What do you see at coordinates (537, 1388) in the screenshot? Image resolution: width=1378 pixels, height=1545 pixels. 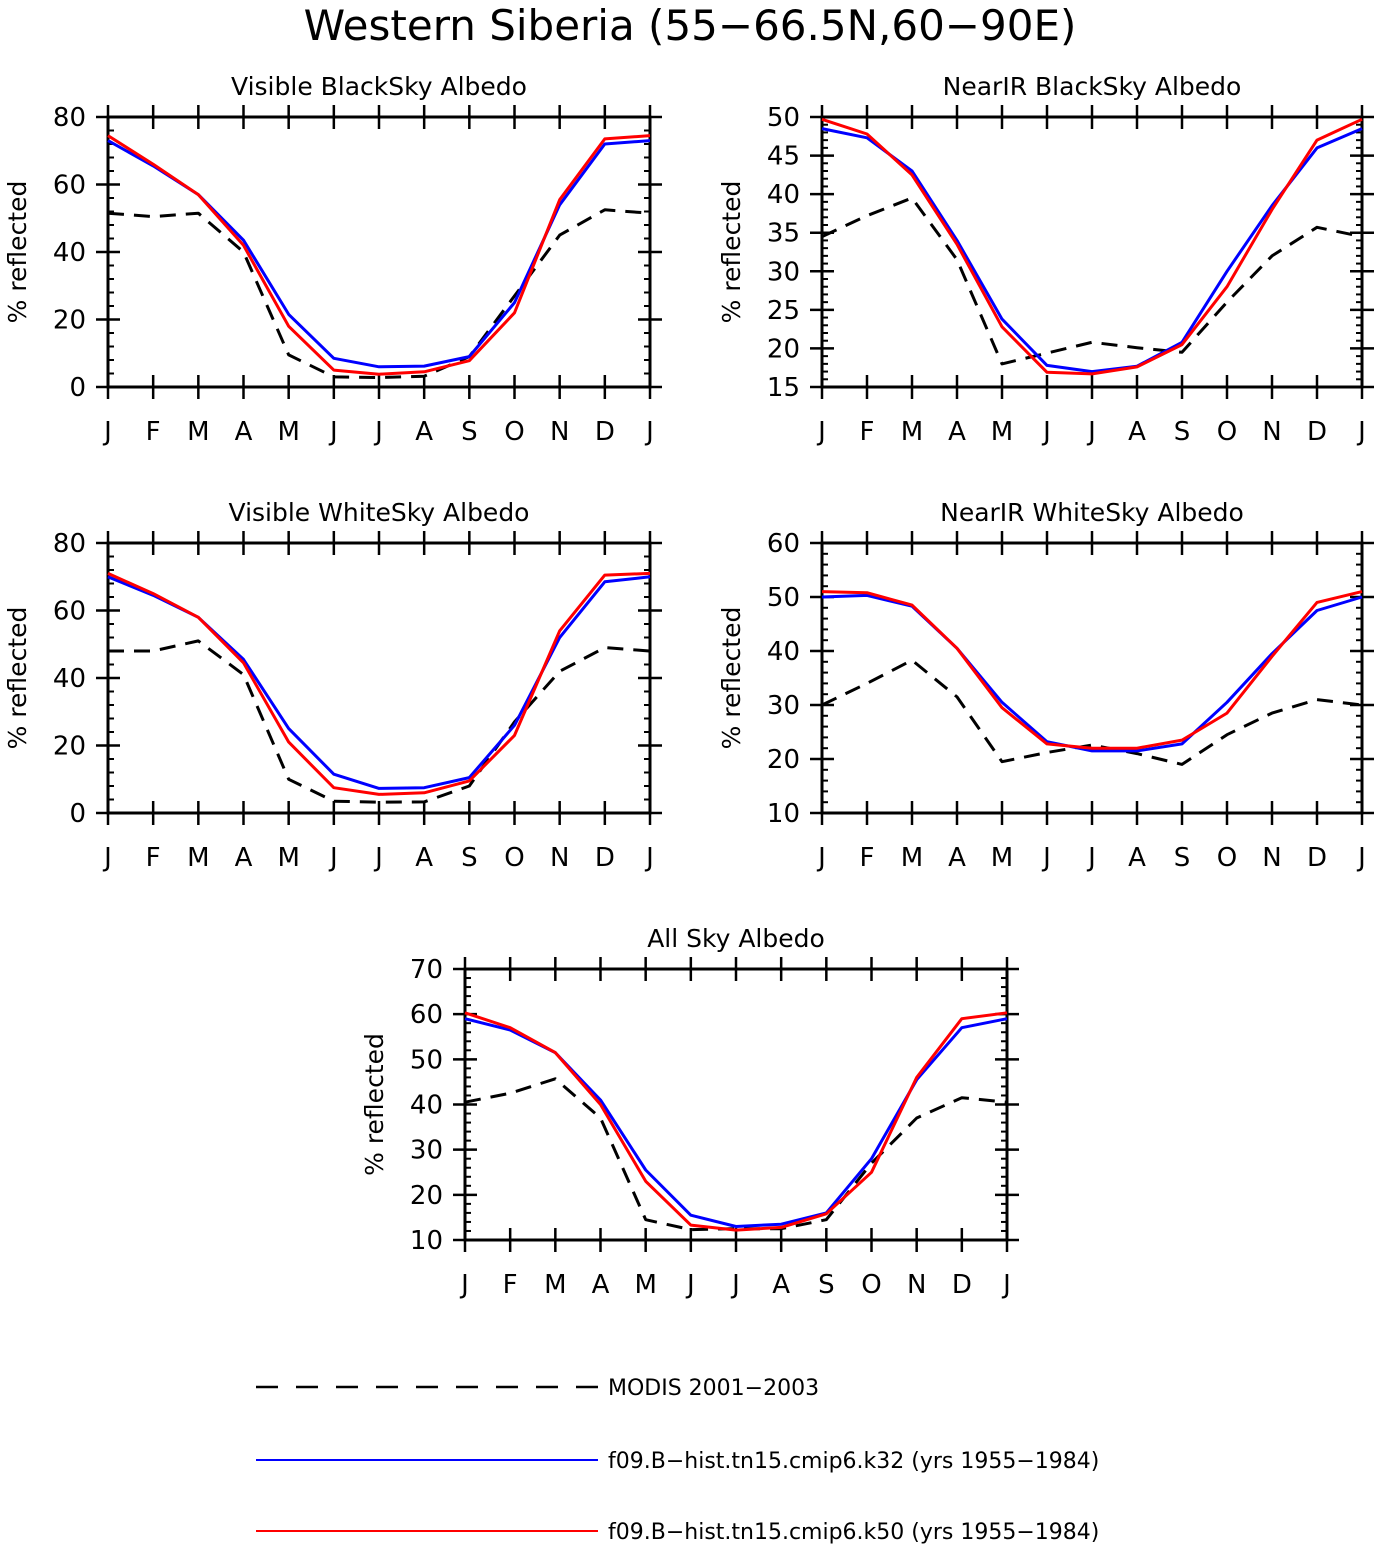 I see `legend-item: MODIS 2001−2003` at bounding box center [537, 1388].